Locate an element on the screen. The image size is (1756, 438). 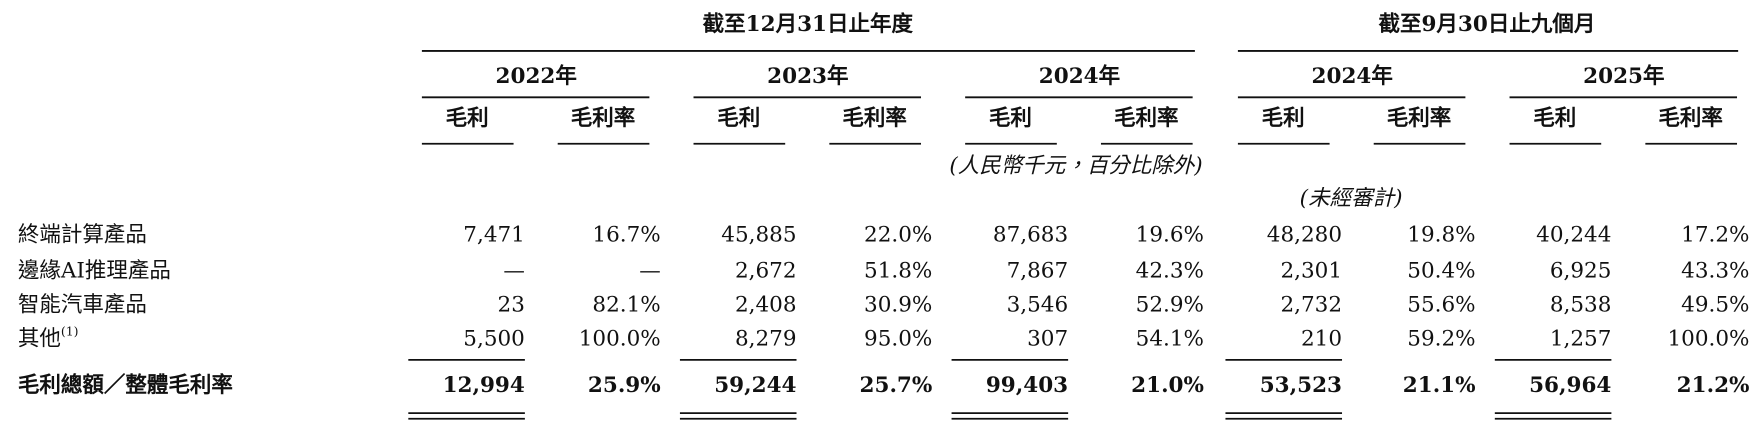
row-label-text: 其他 is located at coordinates (39, 339).